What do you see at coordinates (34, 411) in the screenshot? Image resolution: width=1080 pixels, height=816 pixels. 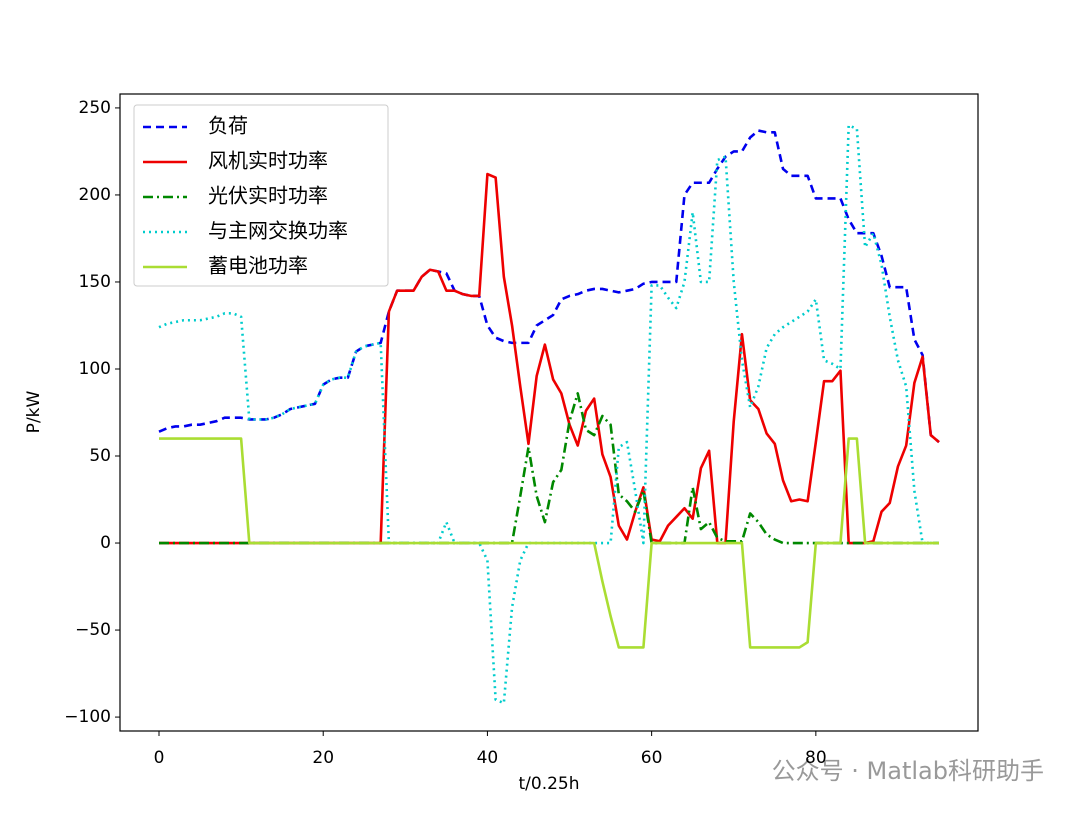 I see `y-axis-label: P/kW` at bounding box center [34, 411].